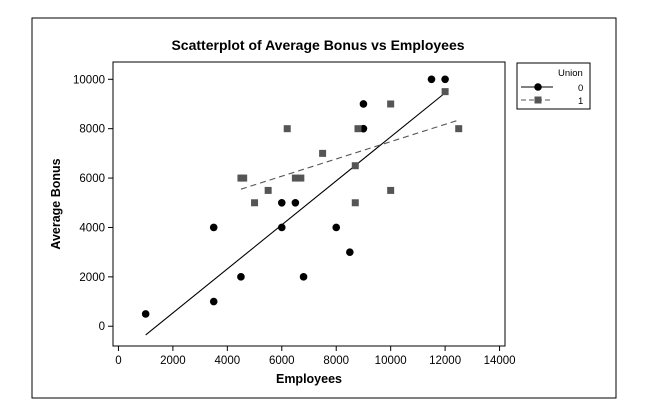  What do you see at coordinates (315, 356) in the screenshot?
I see `x-axis: 0 2000 4000 6000 8000 10000 12000 14000` at bounding box center [315, 356].